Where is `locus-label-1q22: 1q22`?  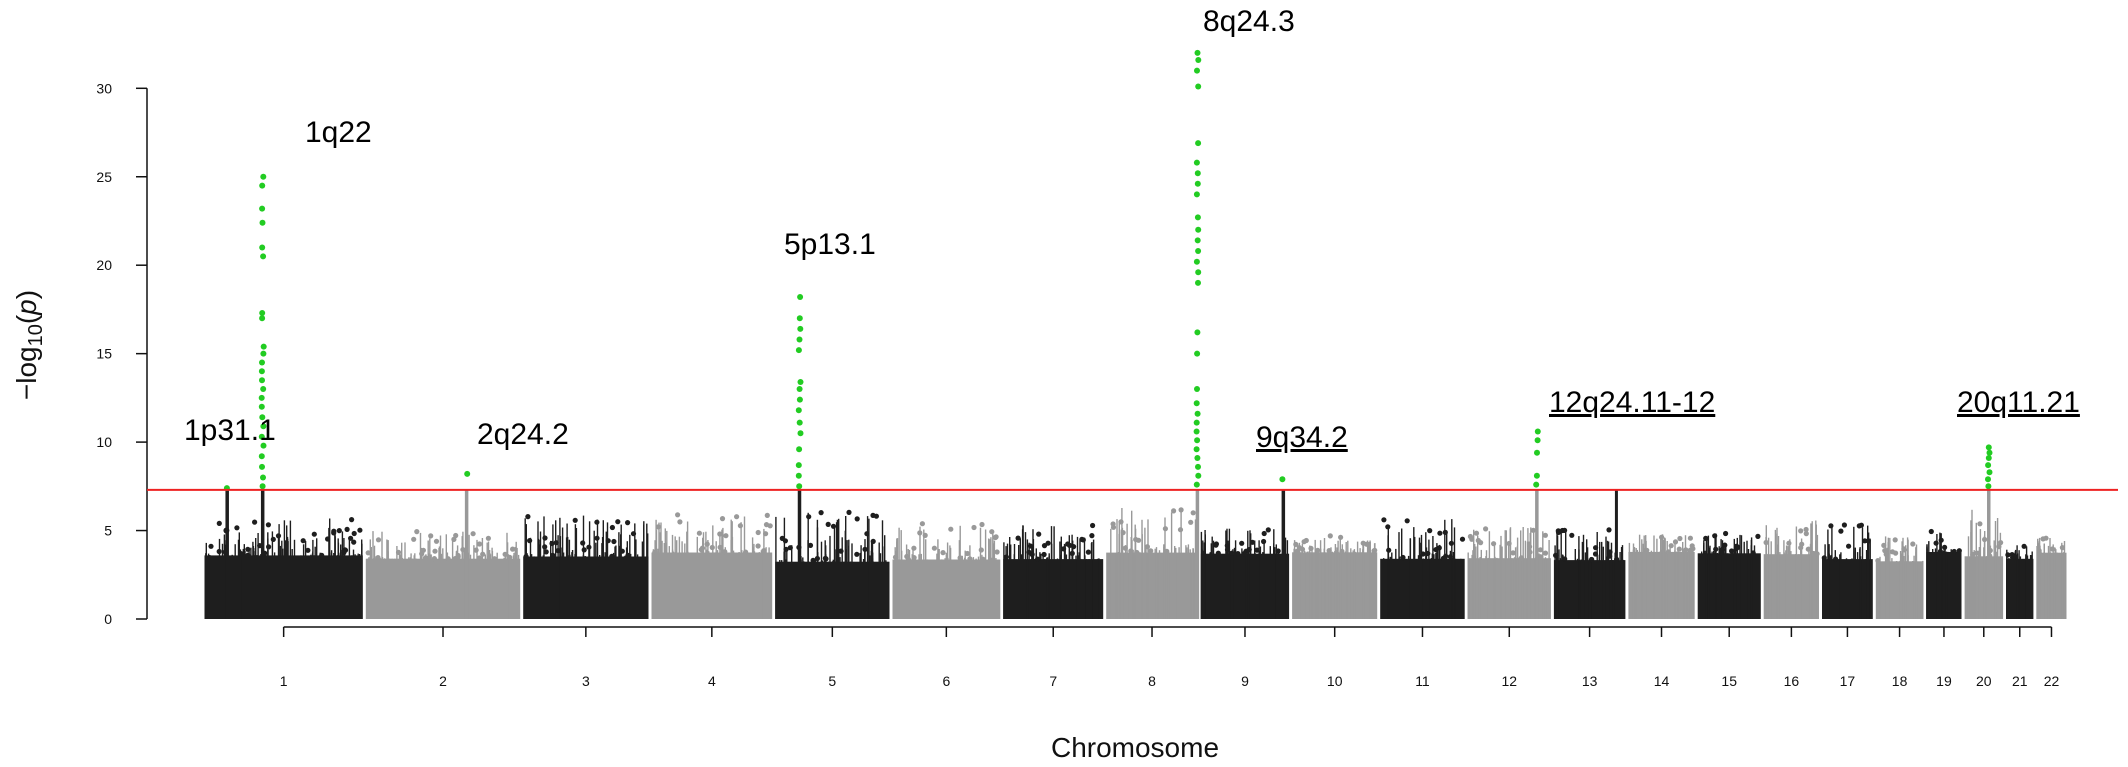
locus-label-1q22: 1q22 is located at coordinates (338, 132).